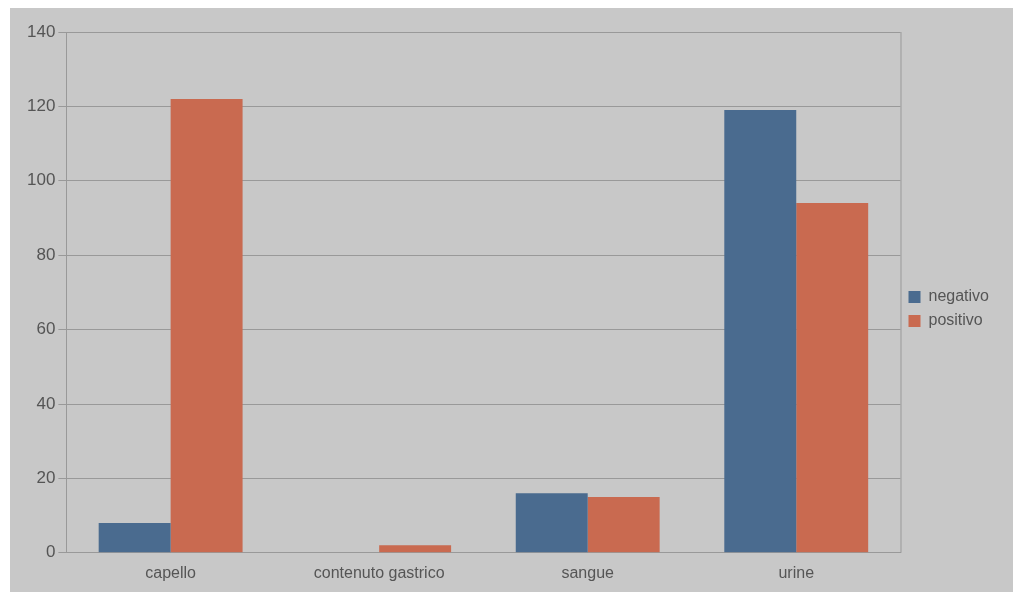 This screenshot has height=596, width=1019. Describe the element at coordinates (796, 572) in the screenshot. I see `x-tick-label: urine` at that location.